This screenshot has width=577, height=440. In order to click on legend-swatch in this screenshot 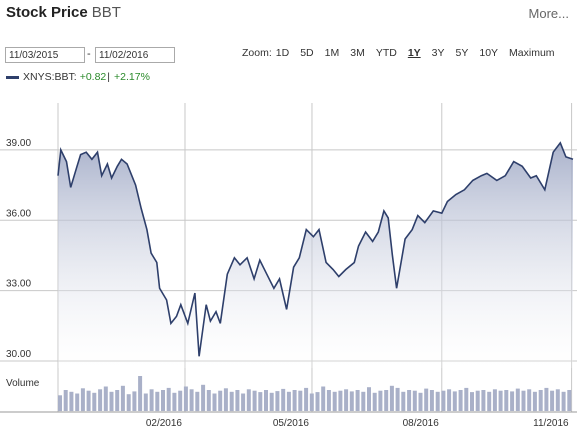, I will do `click(12, 77)`.